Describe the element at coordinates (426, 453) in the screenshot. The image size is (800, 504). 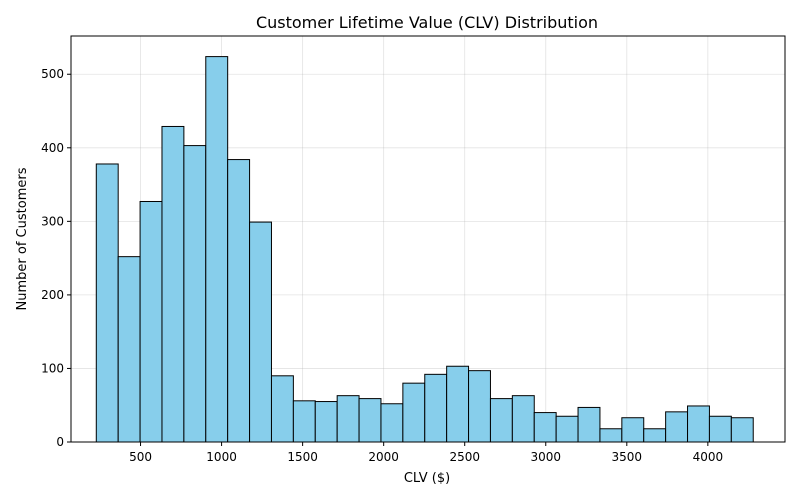
I see `x-axis-ticks: 500 1000 1500 2000 2500 3000 3500 4000` at that location.